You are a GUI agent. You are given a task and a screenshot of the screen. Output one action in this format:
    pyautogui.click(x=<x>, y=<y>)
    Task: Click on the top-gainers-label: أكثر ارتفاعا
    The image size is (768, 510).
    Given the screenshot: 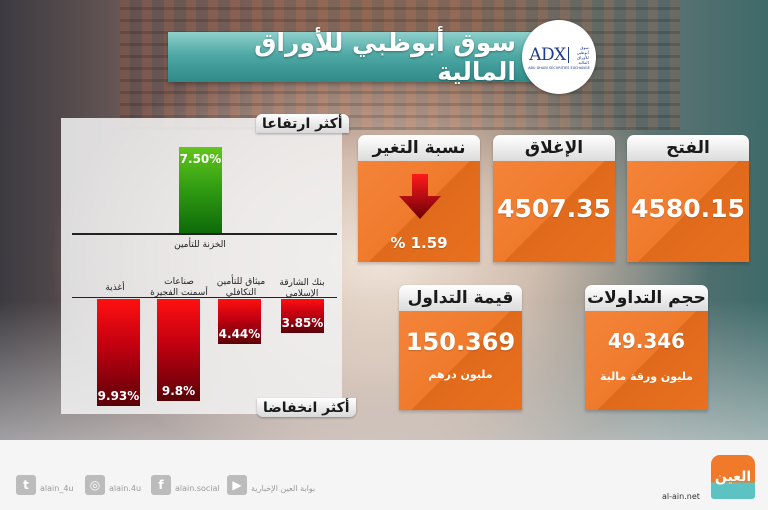 What is the action you would take?
    pyautogui.click(x=302, y=123)
    